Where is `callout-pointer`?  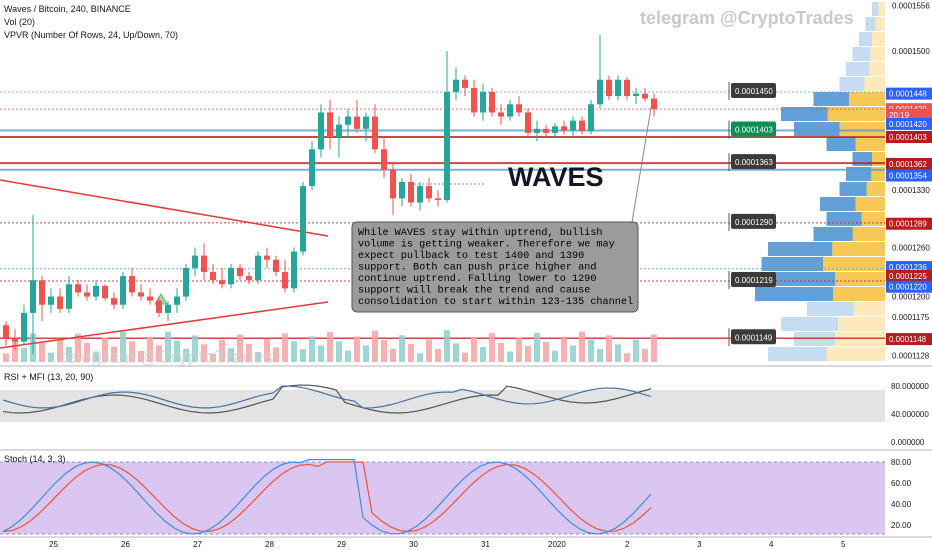
callout-pointer is located at coordinates (642, 162).